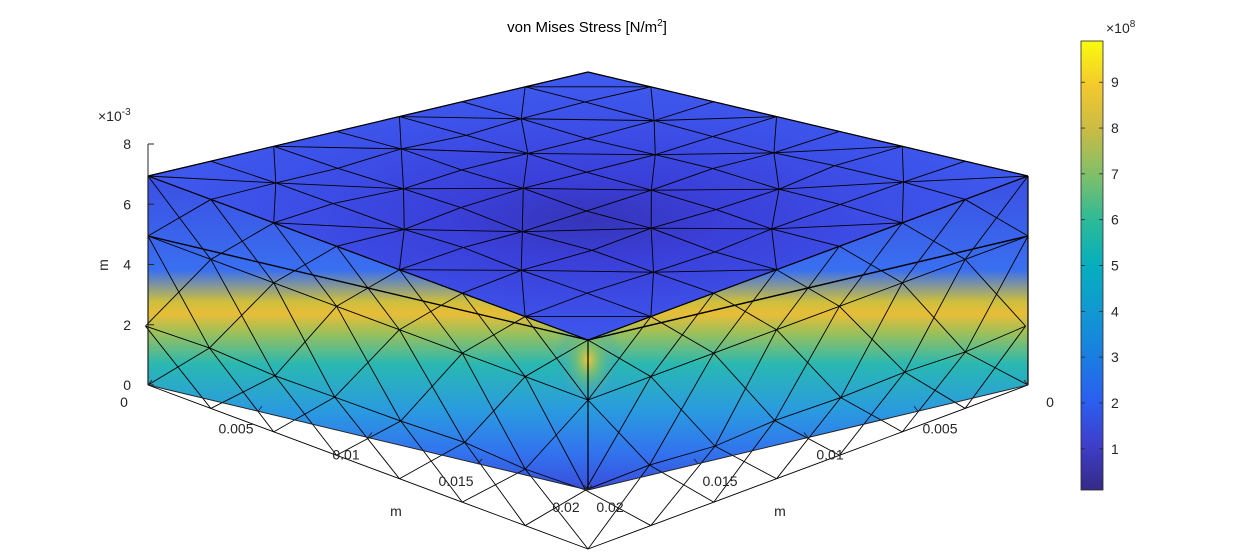 The image size is (1244, 552). Describe the element at coordinates (1121, 27) in the screenshot. I see `colorbar-exponent: ×10⁸` at that location.